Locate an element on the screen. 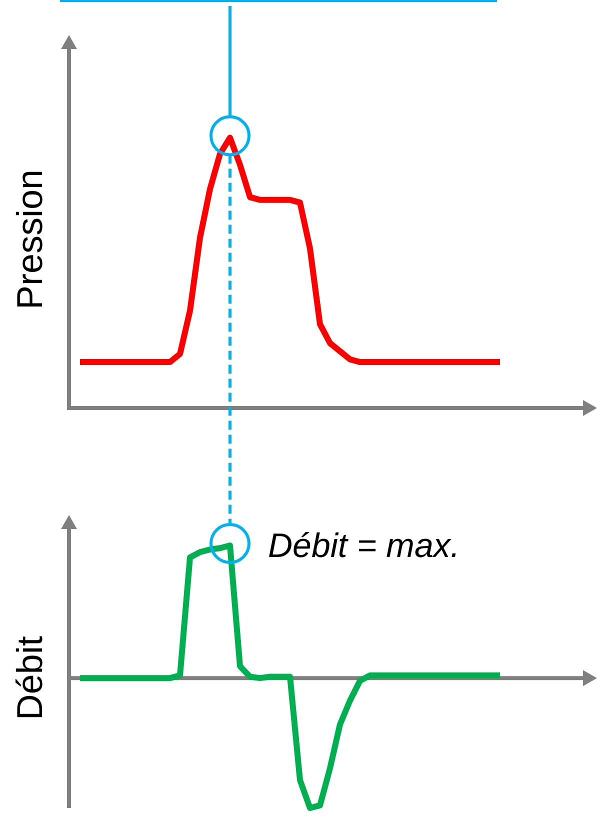 This screenshot has width=597, height=816. annotation: Débit = max. is located at coordinates (364, 545).